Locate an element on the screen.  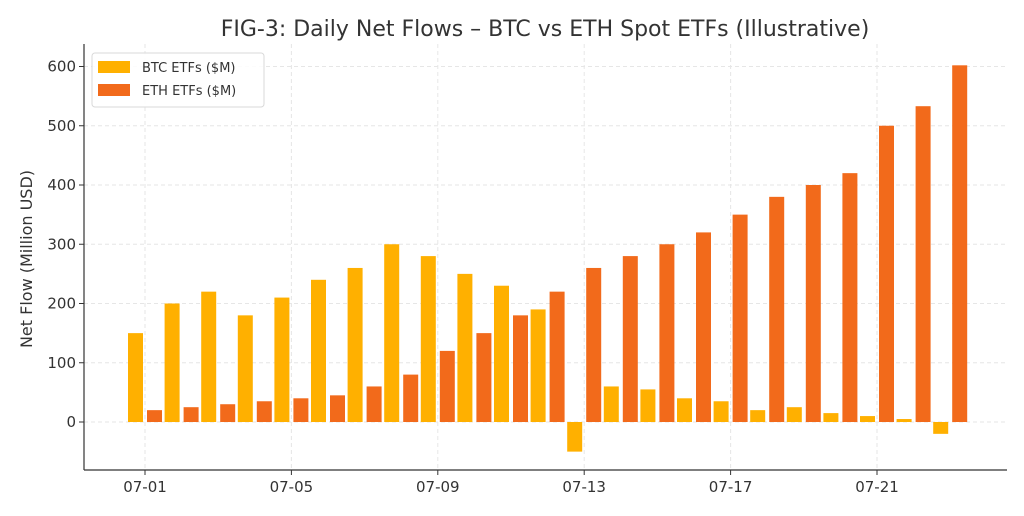
legend-swatch-btc is located at coordinates (114, 67).